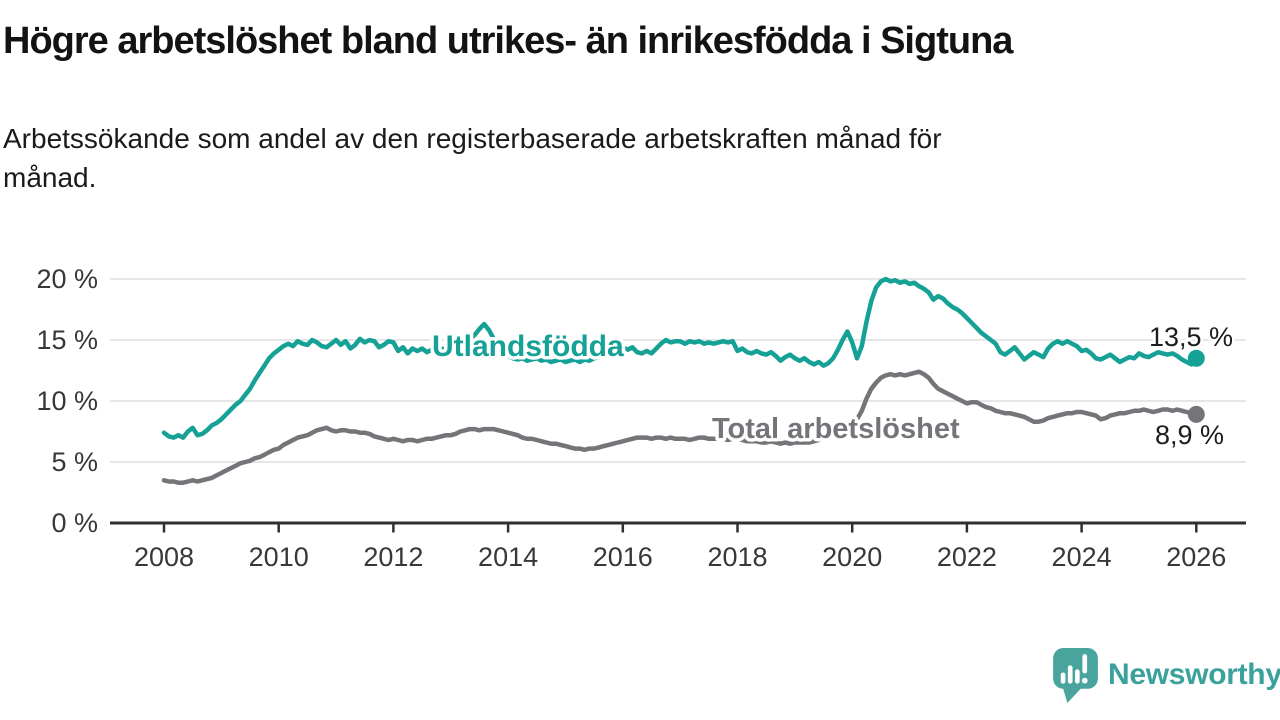  Describe the element at coordinates (1191, 337) in the screenshot. I see `end-value-label-utlandsfodda: 13,5 %` at that location.